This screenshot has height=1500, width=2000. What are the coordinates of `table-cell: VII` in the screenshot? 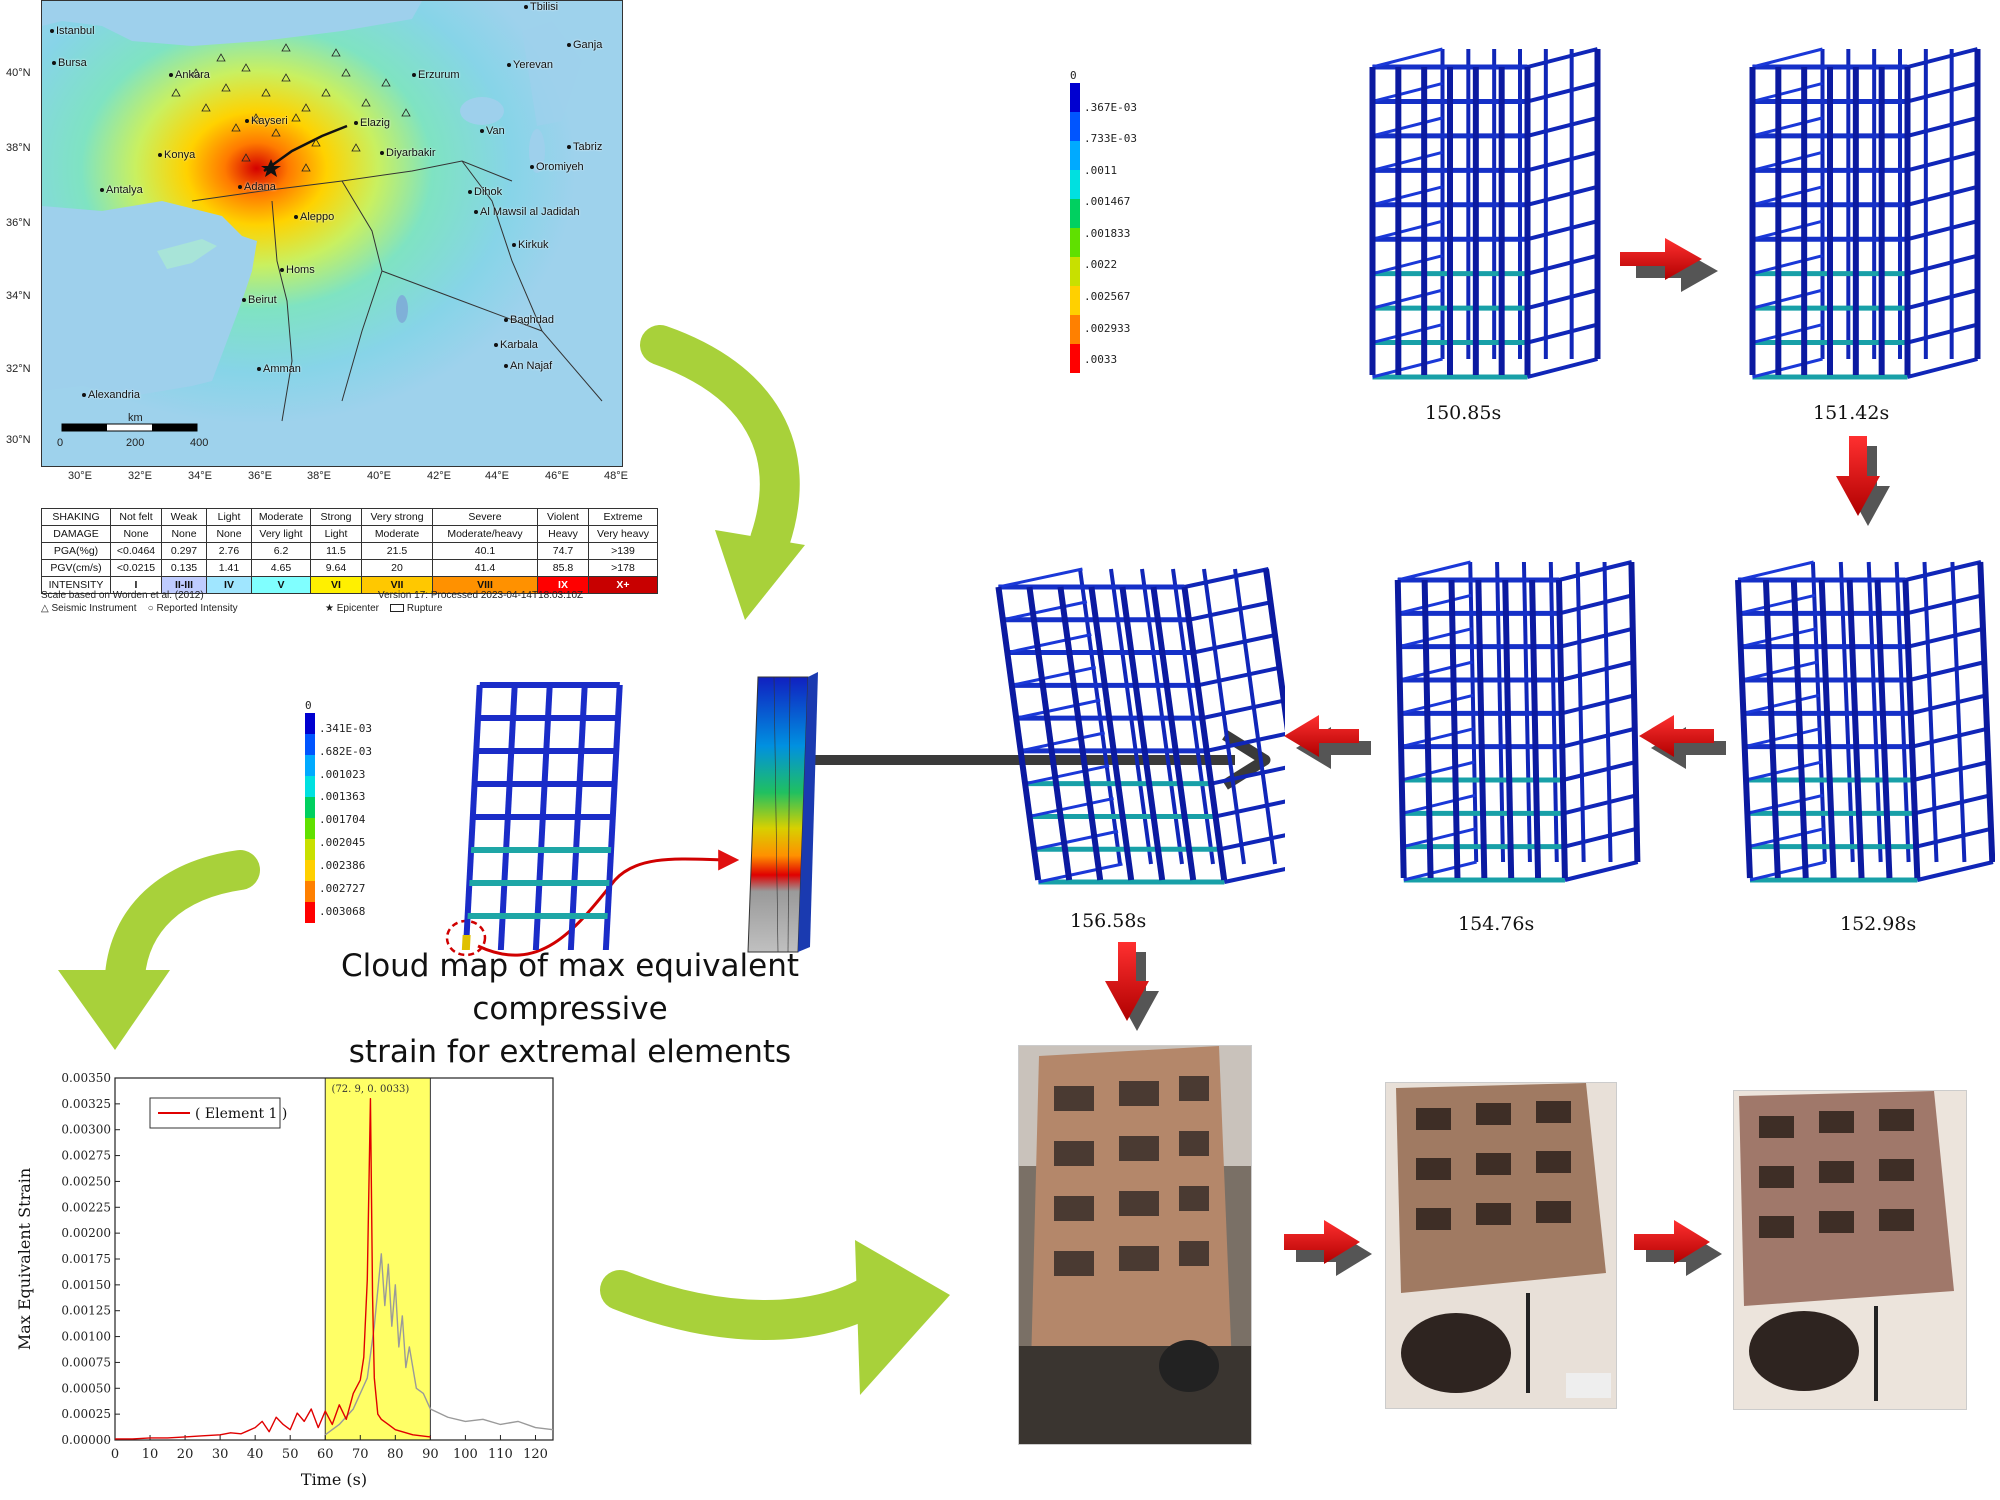 It's located at (397, 585).